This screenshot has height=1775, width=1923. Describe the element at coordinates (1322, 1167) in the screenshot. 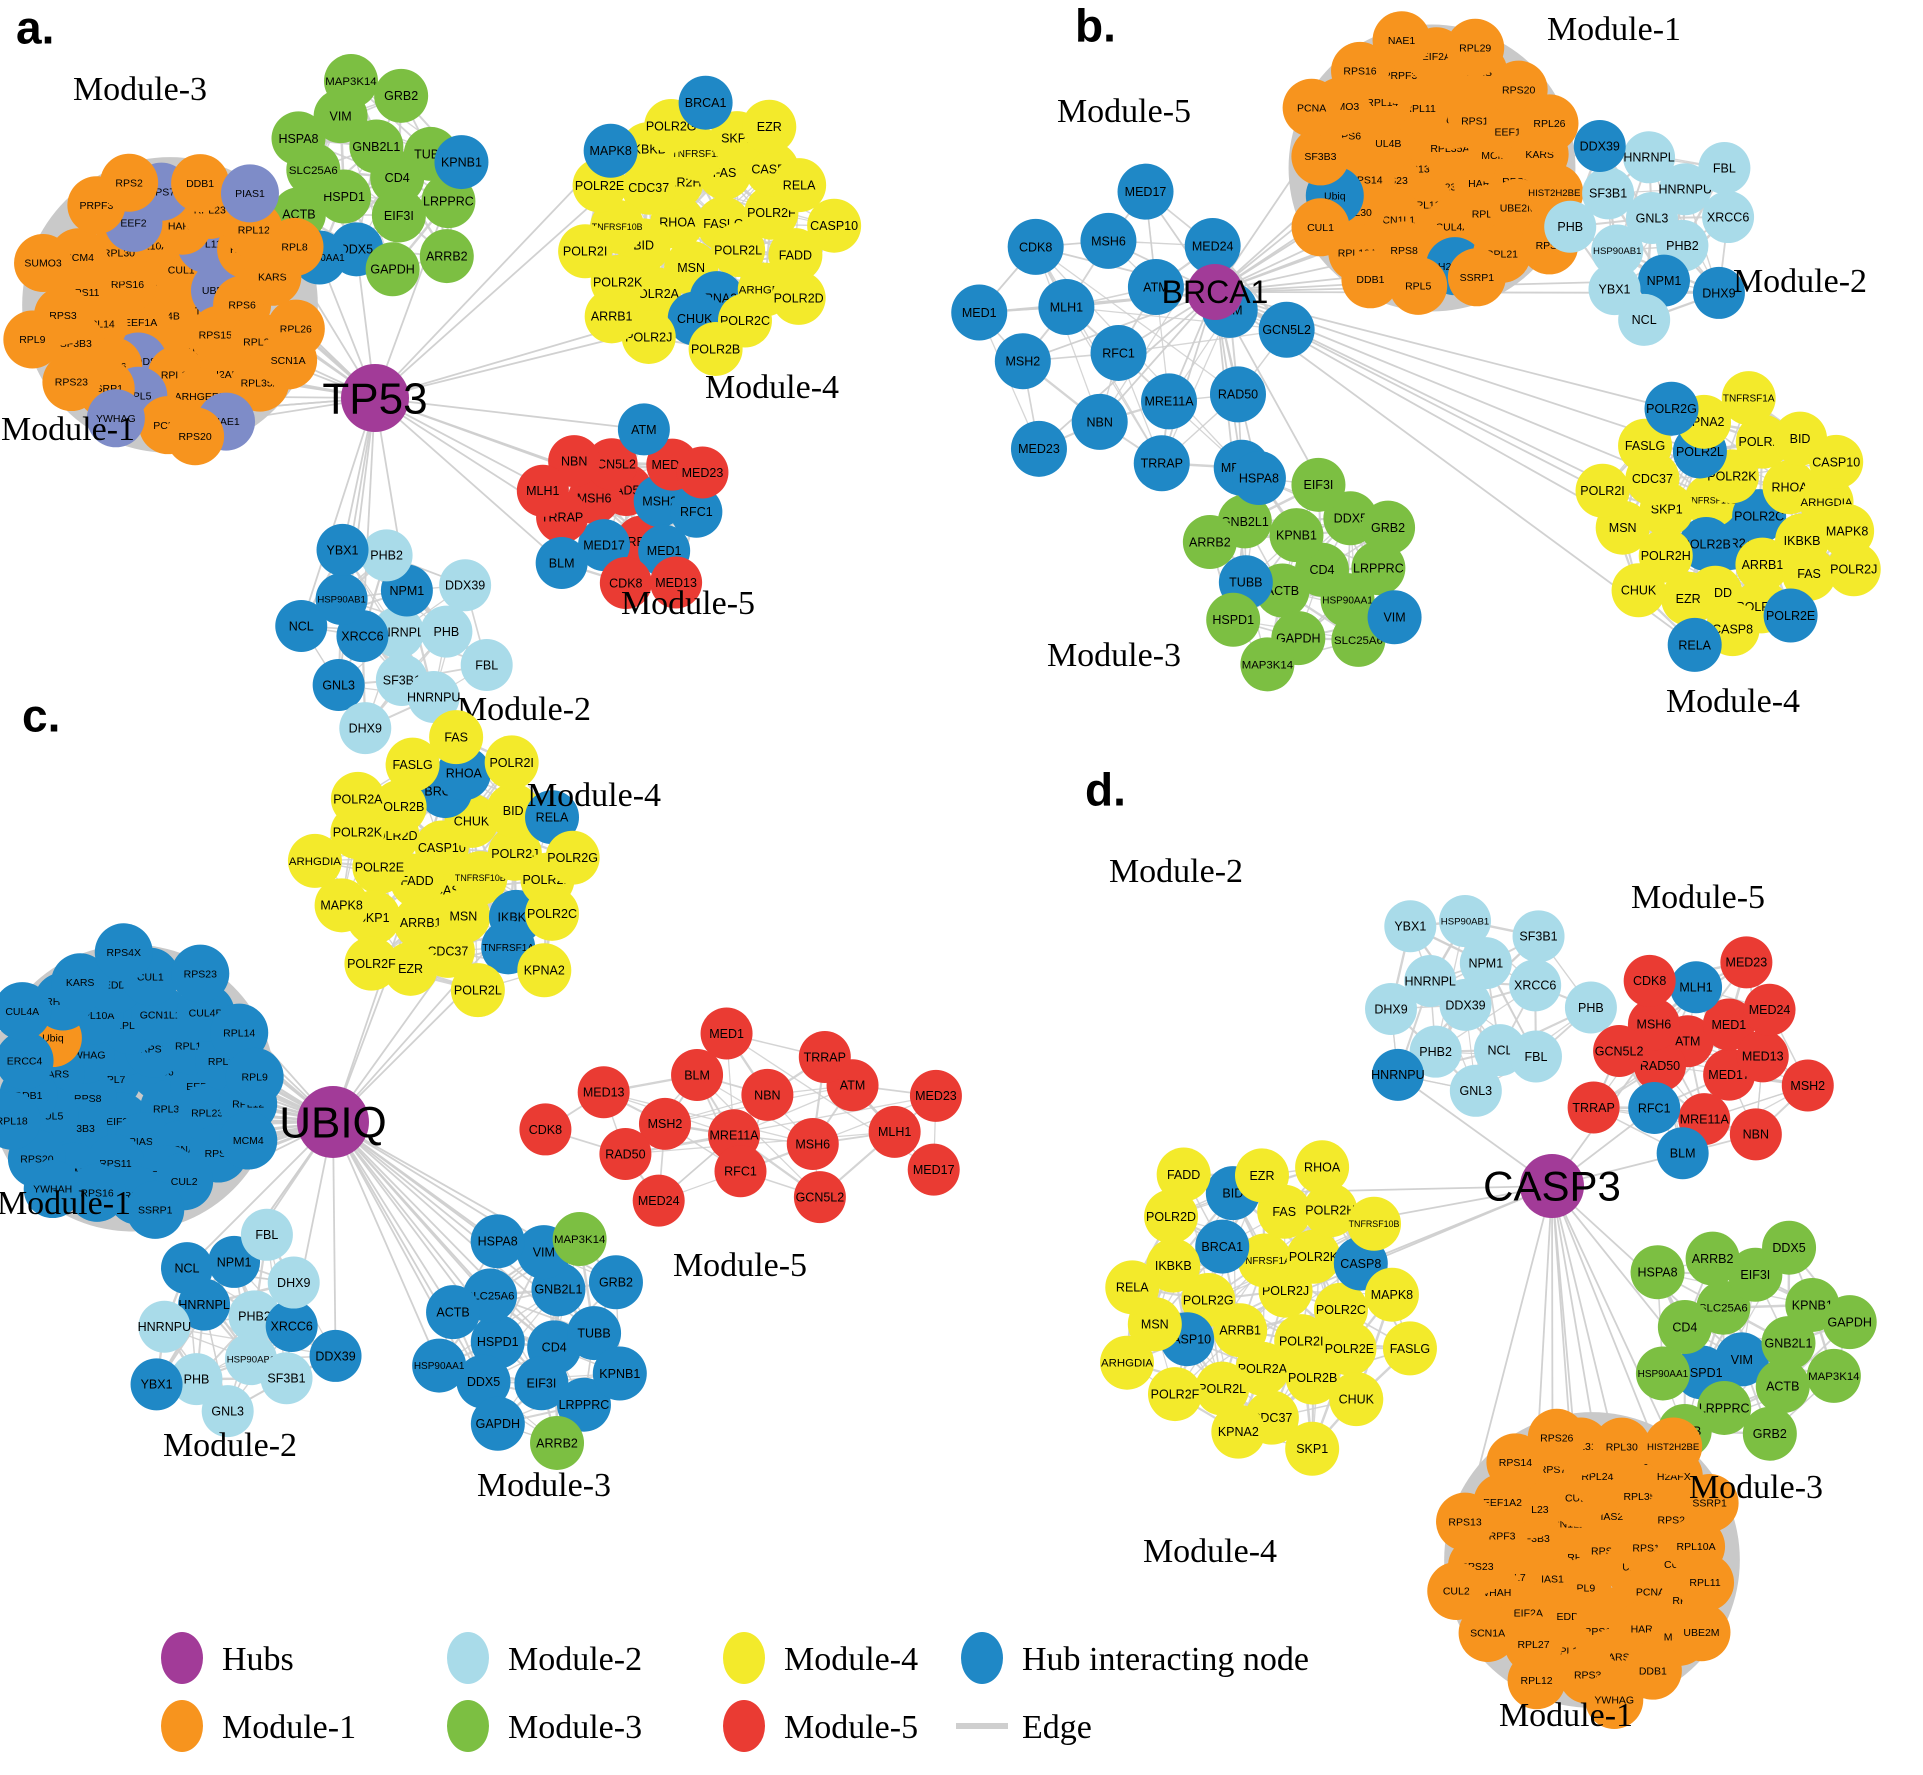

I see `node-RHOA: RHOA` at that location.